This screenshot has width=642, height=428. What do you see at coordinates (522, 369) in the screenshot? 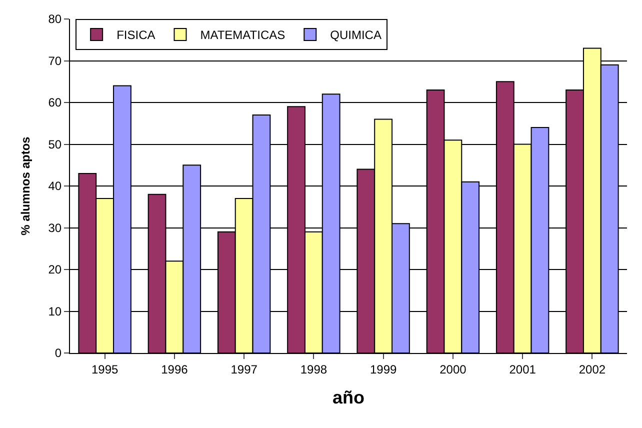
I see `x-tick-label: 2001` at bounding box center [522, 369].